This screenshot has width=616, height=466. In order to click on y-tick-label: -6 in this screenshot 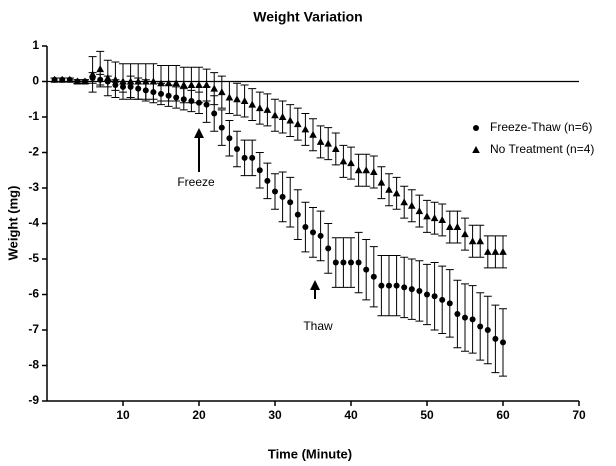, I will do `click(33, 294)`.